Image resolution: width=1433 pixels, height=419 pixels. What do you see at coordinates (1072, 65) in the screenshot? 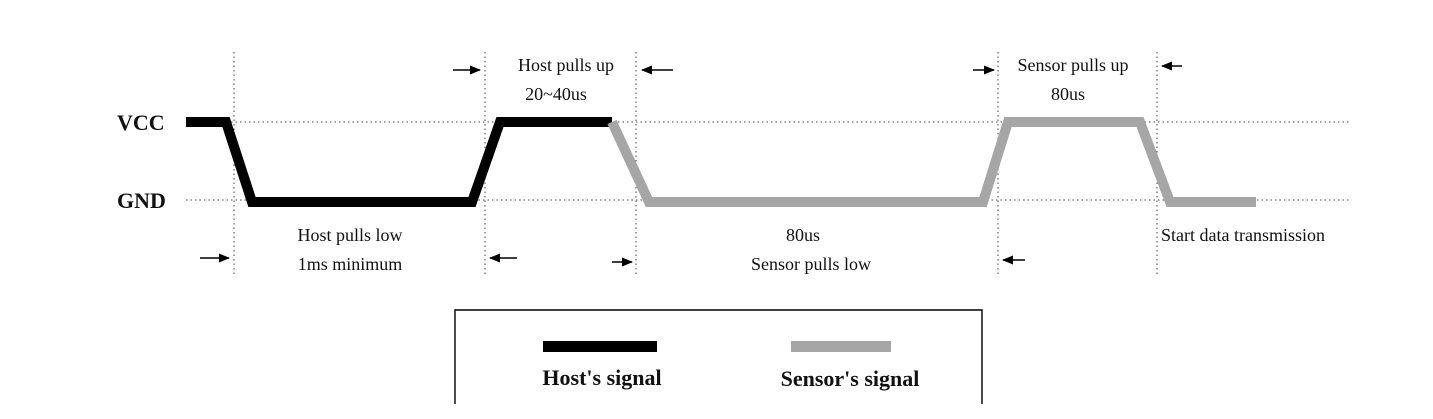
I see `sensor-up-line1: Sensor pulls up` at bounding box center [1072, 65].